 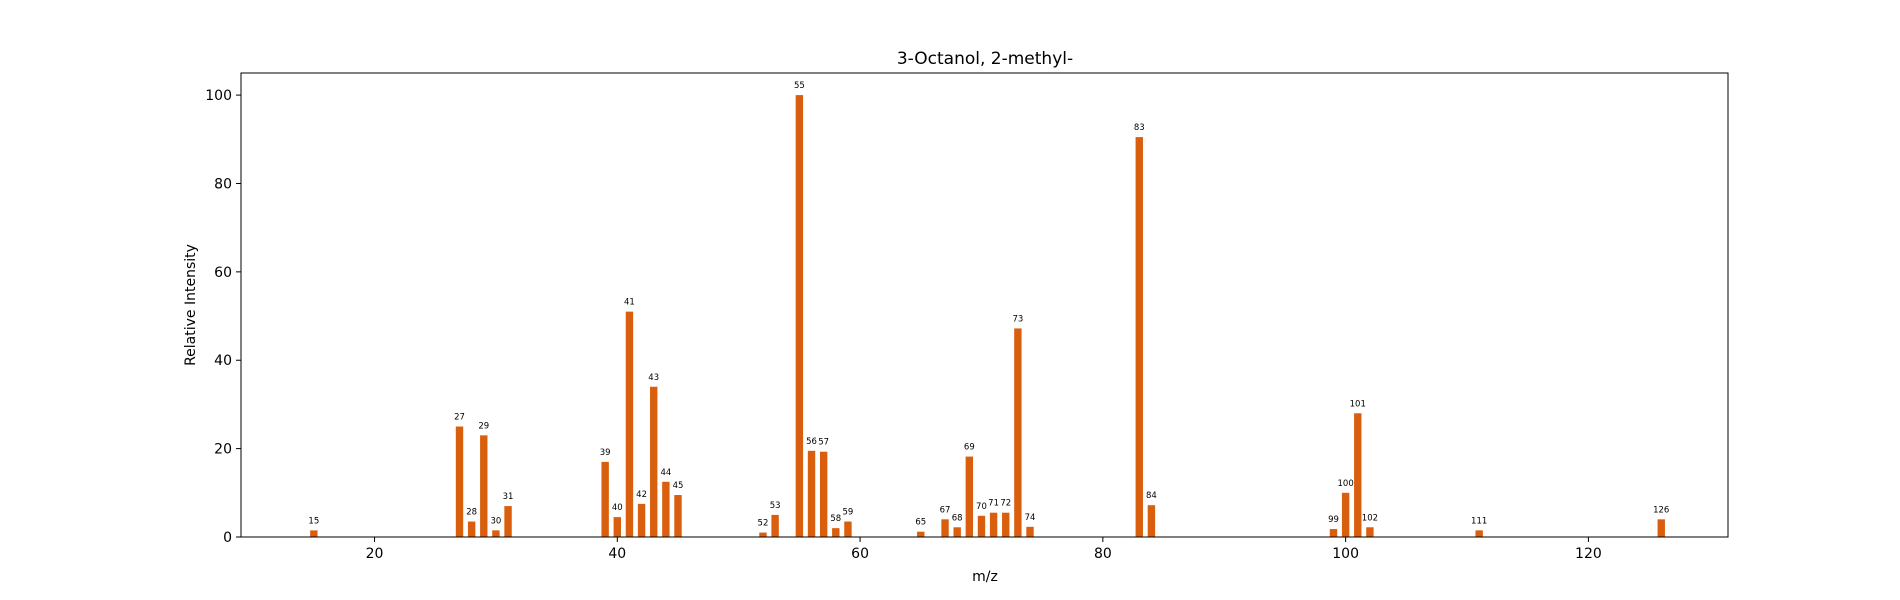 I want to click on bar-label-mz-27: 27, so click(x=459, y=418).